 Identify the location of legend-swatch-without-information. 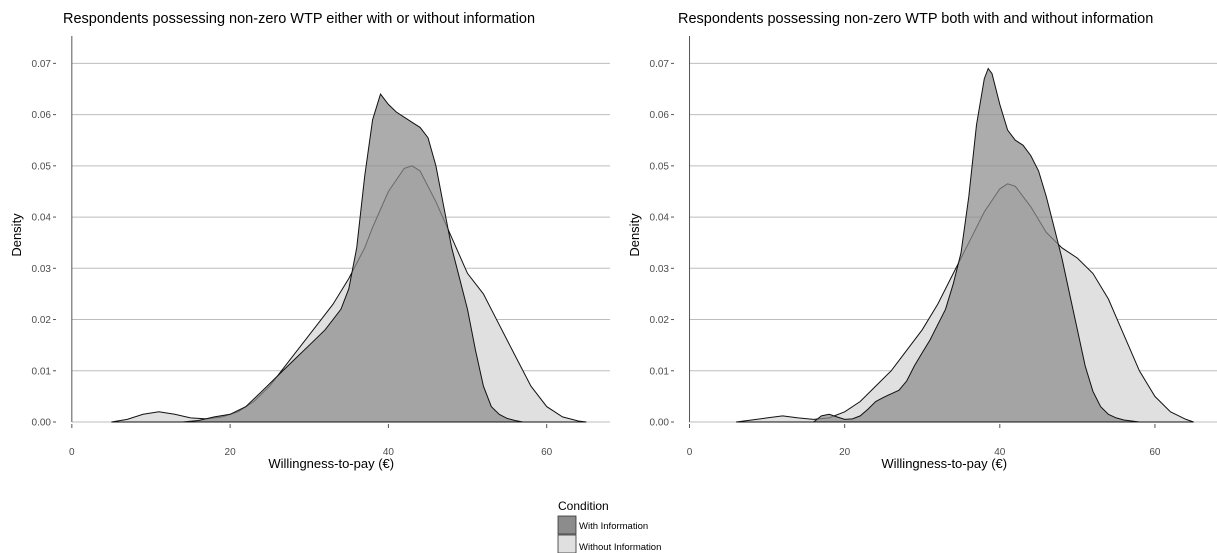
(567, 543).